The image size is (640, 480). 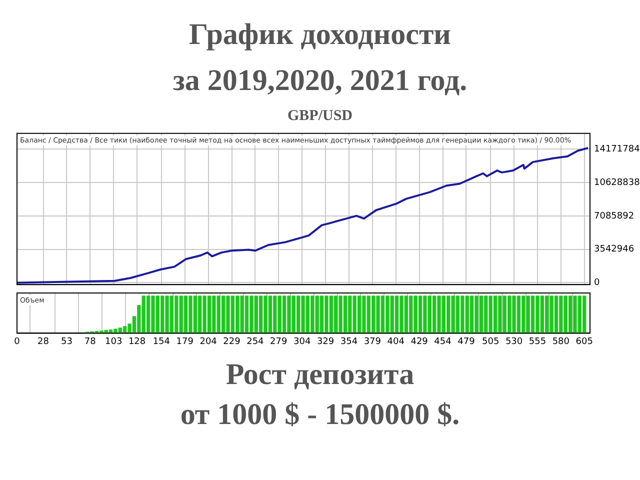 What do you see at coordinates (137, 341) in the screenshot?
I see `x-tick-label: 128` at bounding box center [137, 341].